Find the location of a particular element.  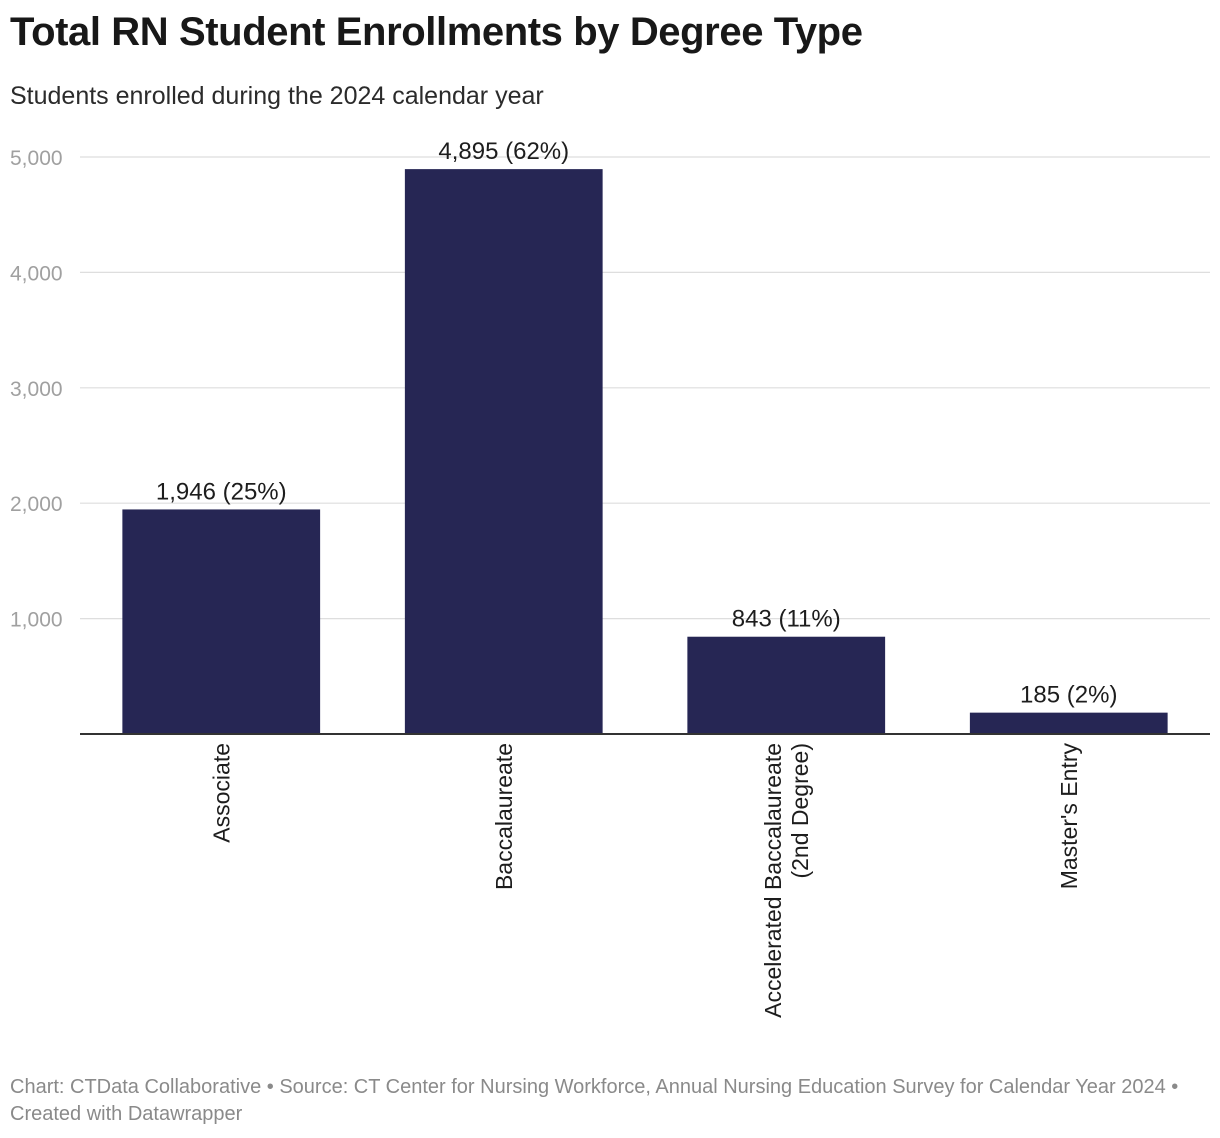

x-tick-label: Associate is located at coordinates (221, 793).